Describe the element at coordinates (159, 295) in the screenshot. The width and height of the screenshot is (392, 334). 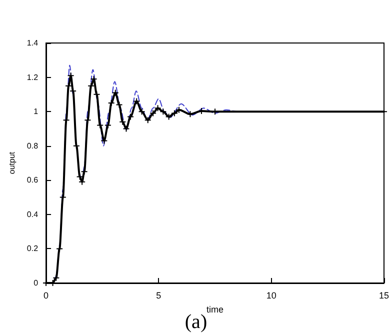
I see `x-tick-label: 5` at that location.